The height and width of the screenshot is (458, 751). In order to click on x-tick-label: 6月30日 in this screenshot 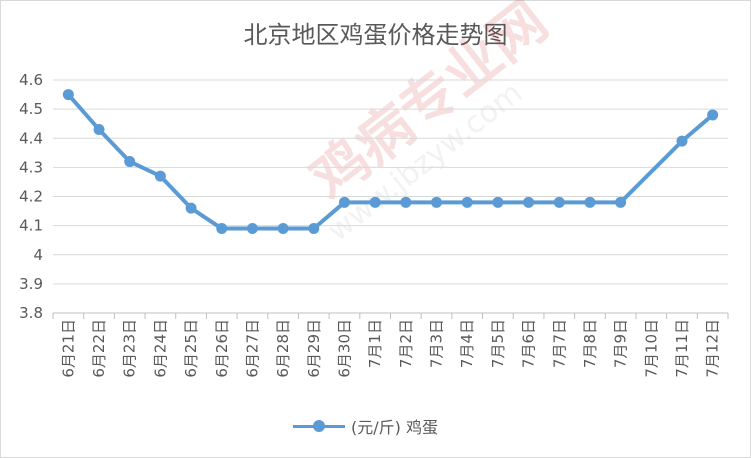, I will do `click(344, 348)`.